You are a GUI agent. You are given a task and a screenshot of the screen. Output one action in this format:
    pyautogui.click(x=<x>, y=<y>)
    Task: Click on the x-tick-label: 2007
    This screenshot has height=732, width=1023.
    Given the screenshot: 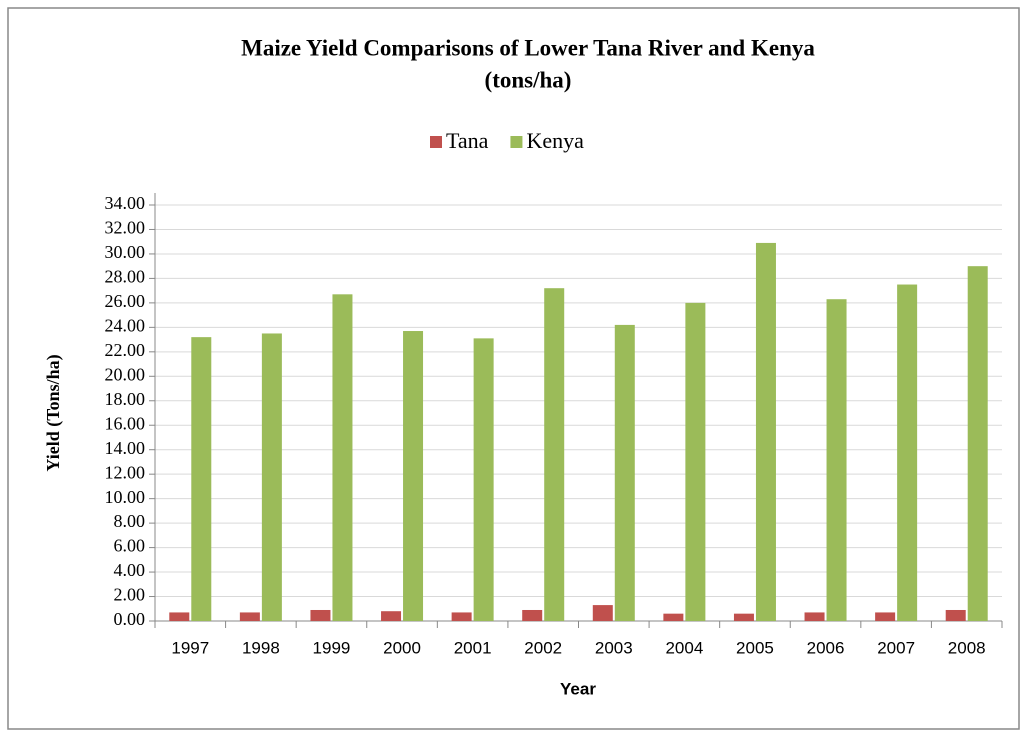 What is the action you would take?
    pyautogui.click(x=896, y=647)
    